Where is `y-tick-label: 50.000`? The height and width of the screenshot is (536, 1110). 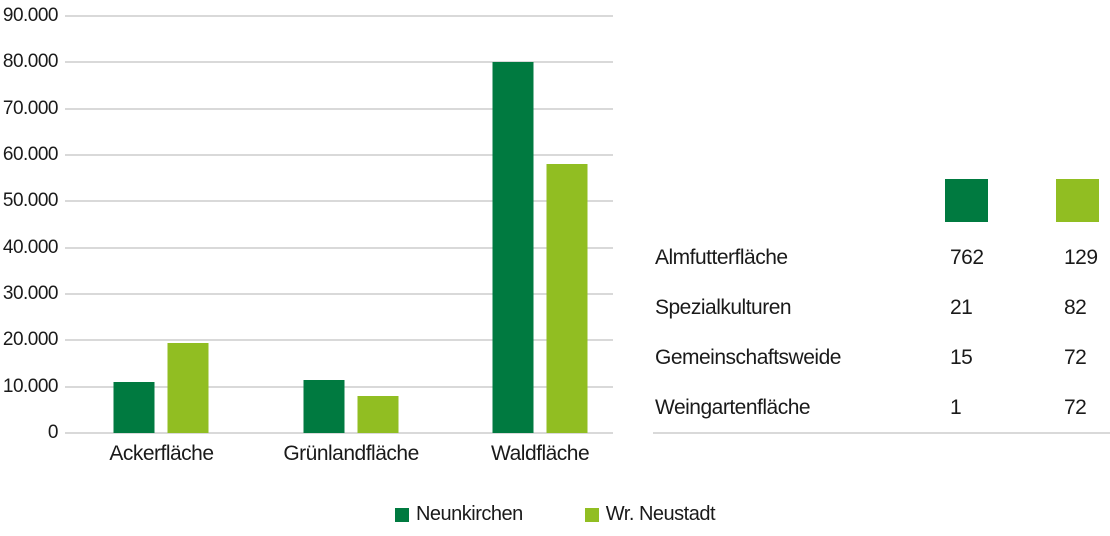 y-tick-label: 50.000 is located at coordinates (30, 201).